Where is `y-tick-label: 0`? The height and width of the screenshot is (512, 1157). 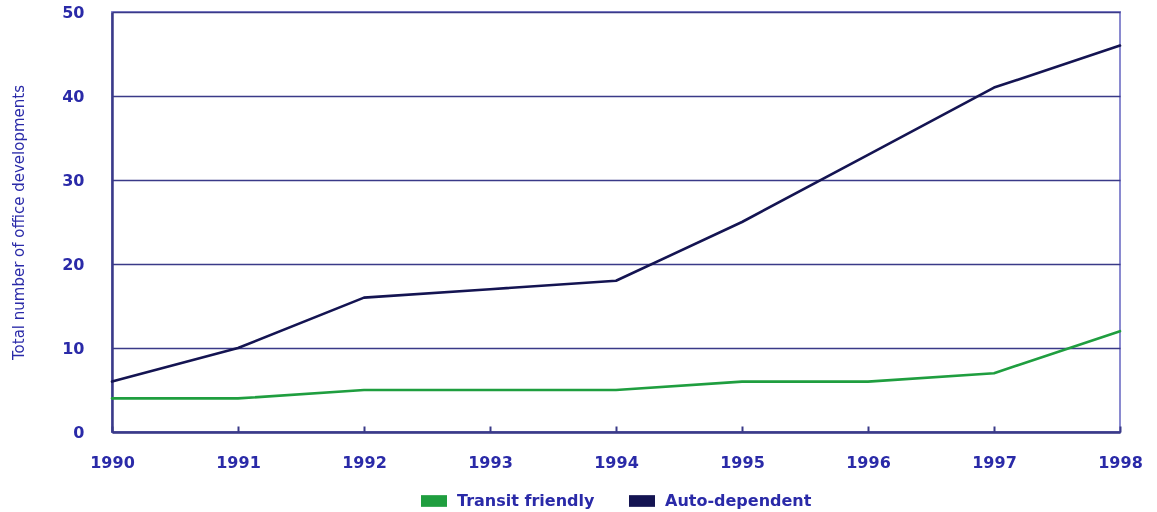
y-tick-label: 0 is located at coordinates (79, 432).